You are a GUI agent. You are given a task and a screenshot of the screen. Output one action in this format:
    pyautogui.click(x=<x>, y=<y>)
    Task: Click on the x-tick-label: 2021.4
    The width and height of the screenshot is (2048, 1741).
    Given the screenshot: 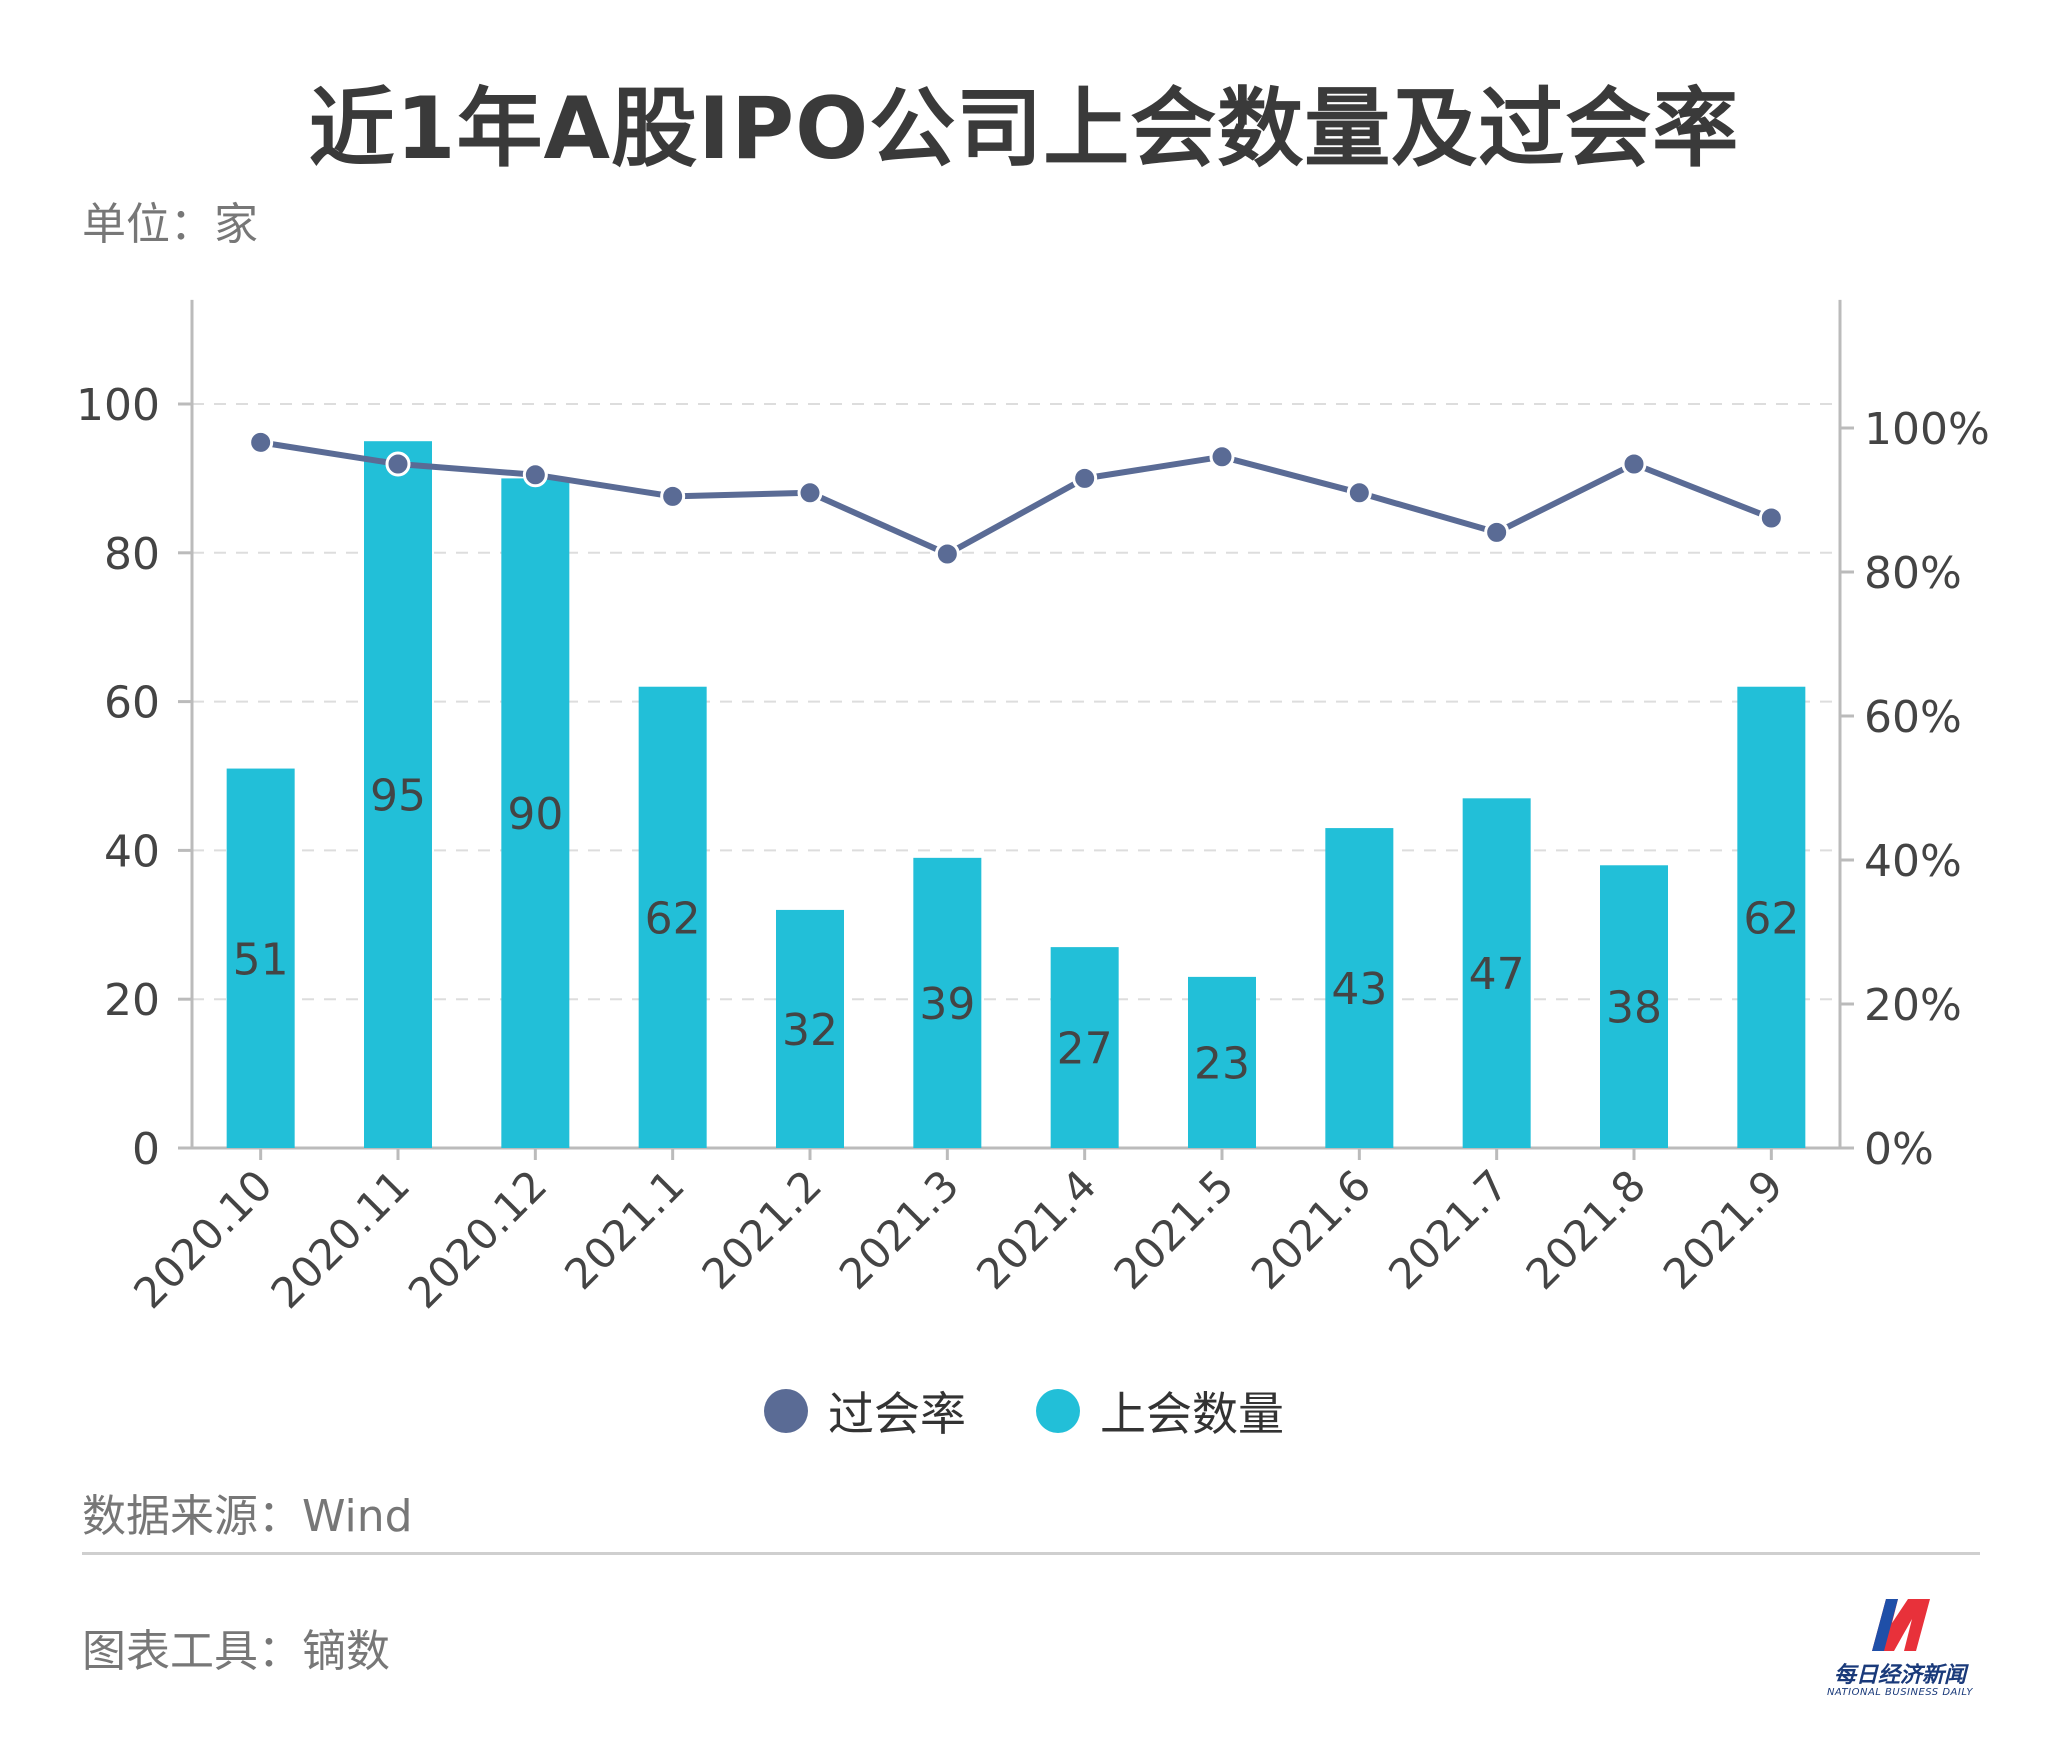 What is the action you would take?
    pyautogui.click(x=1036, y=1229)
    